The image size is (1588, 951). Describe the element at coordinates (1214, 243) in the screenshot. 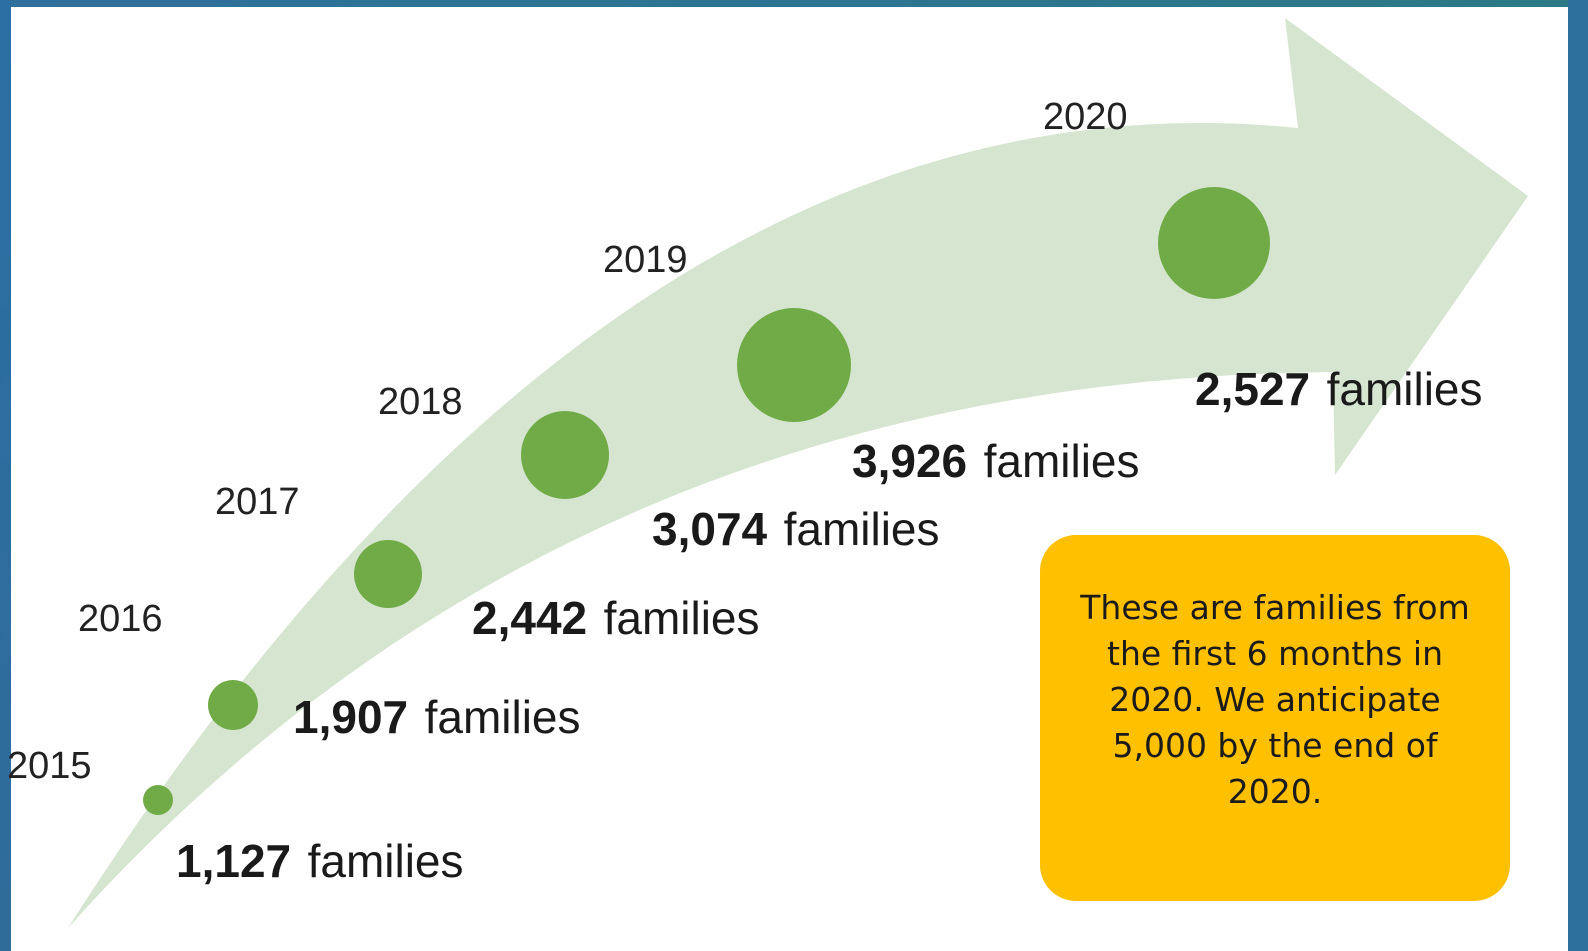

I see `timeline-dot-2020` at that location.